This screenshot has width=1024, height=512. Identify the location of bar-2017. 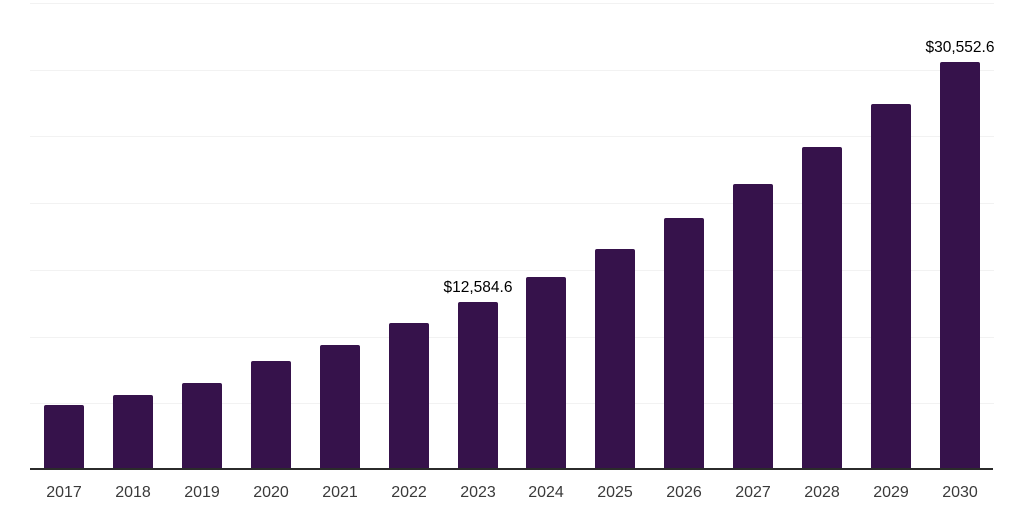
(64, 437).